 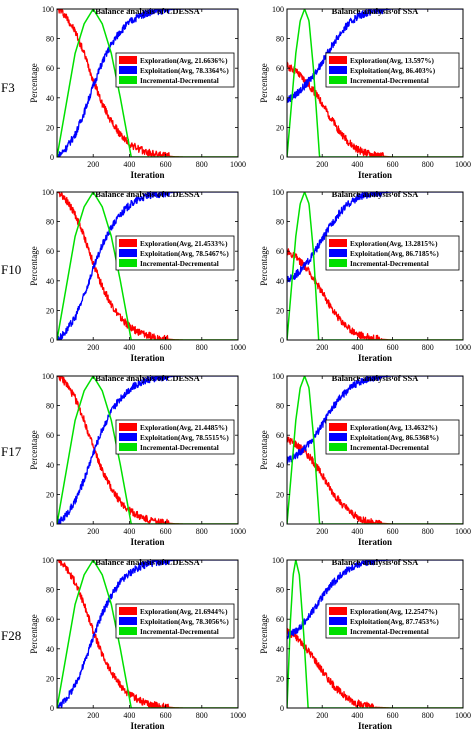 What do you see at coordinates (184, 71) in the screenshot?
I see `legend-label: Exploitation(Avg, 78.3364%)` at bounding box center [184, 71].